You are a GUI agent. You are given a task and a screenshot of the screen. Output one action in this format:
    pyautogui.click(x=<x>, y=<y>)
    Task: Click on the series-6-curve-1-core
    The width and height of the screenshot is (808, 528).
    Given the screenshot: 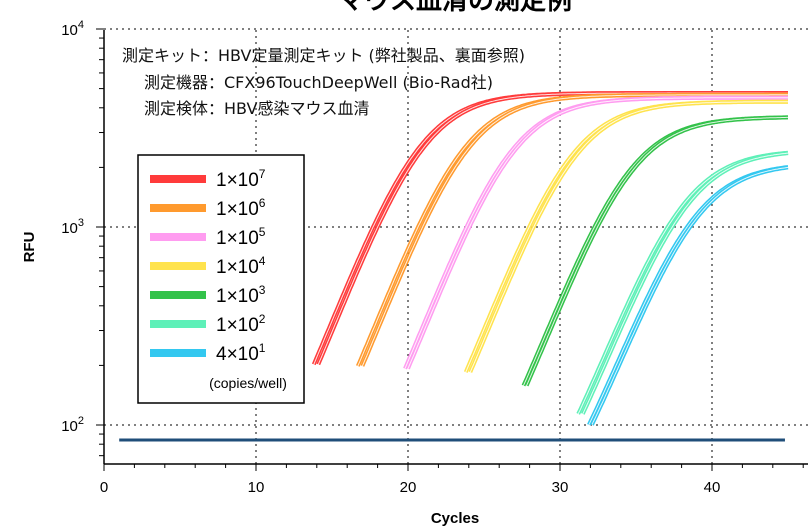 What is the action you would take?
    pyautogui.click(x=683, y=283)
    